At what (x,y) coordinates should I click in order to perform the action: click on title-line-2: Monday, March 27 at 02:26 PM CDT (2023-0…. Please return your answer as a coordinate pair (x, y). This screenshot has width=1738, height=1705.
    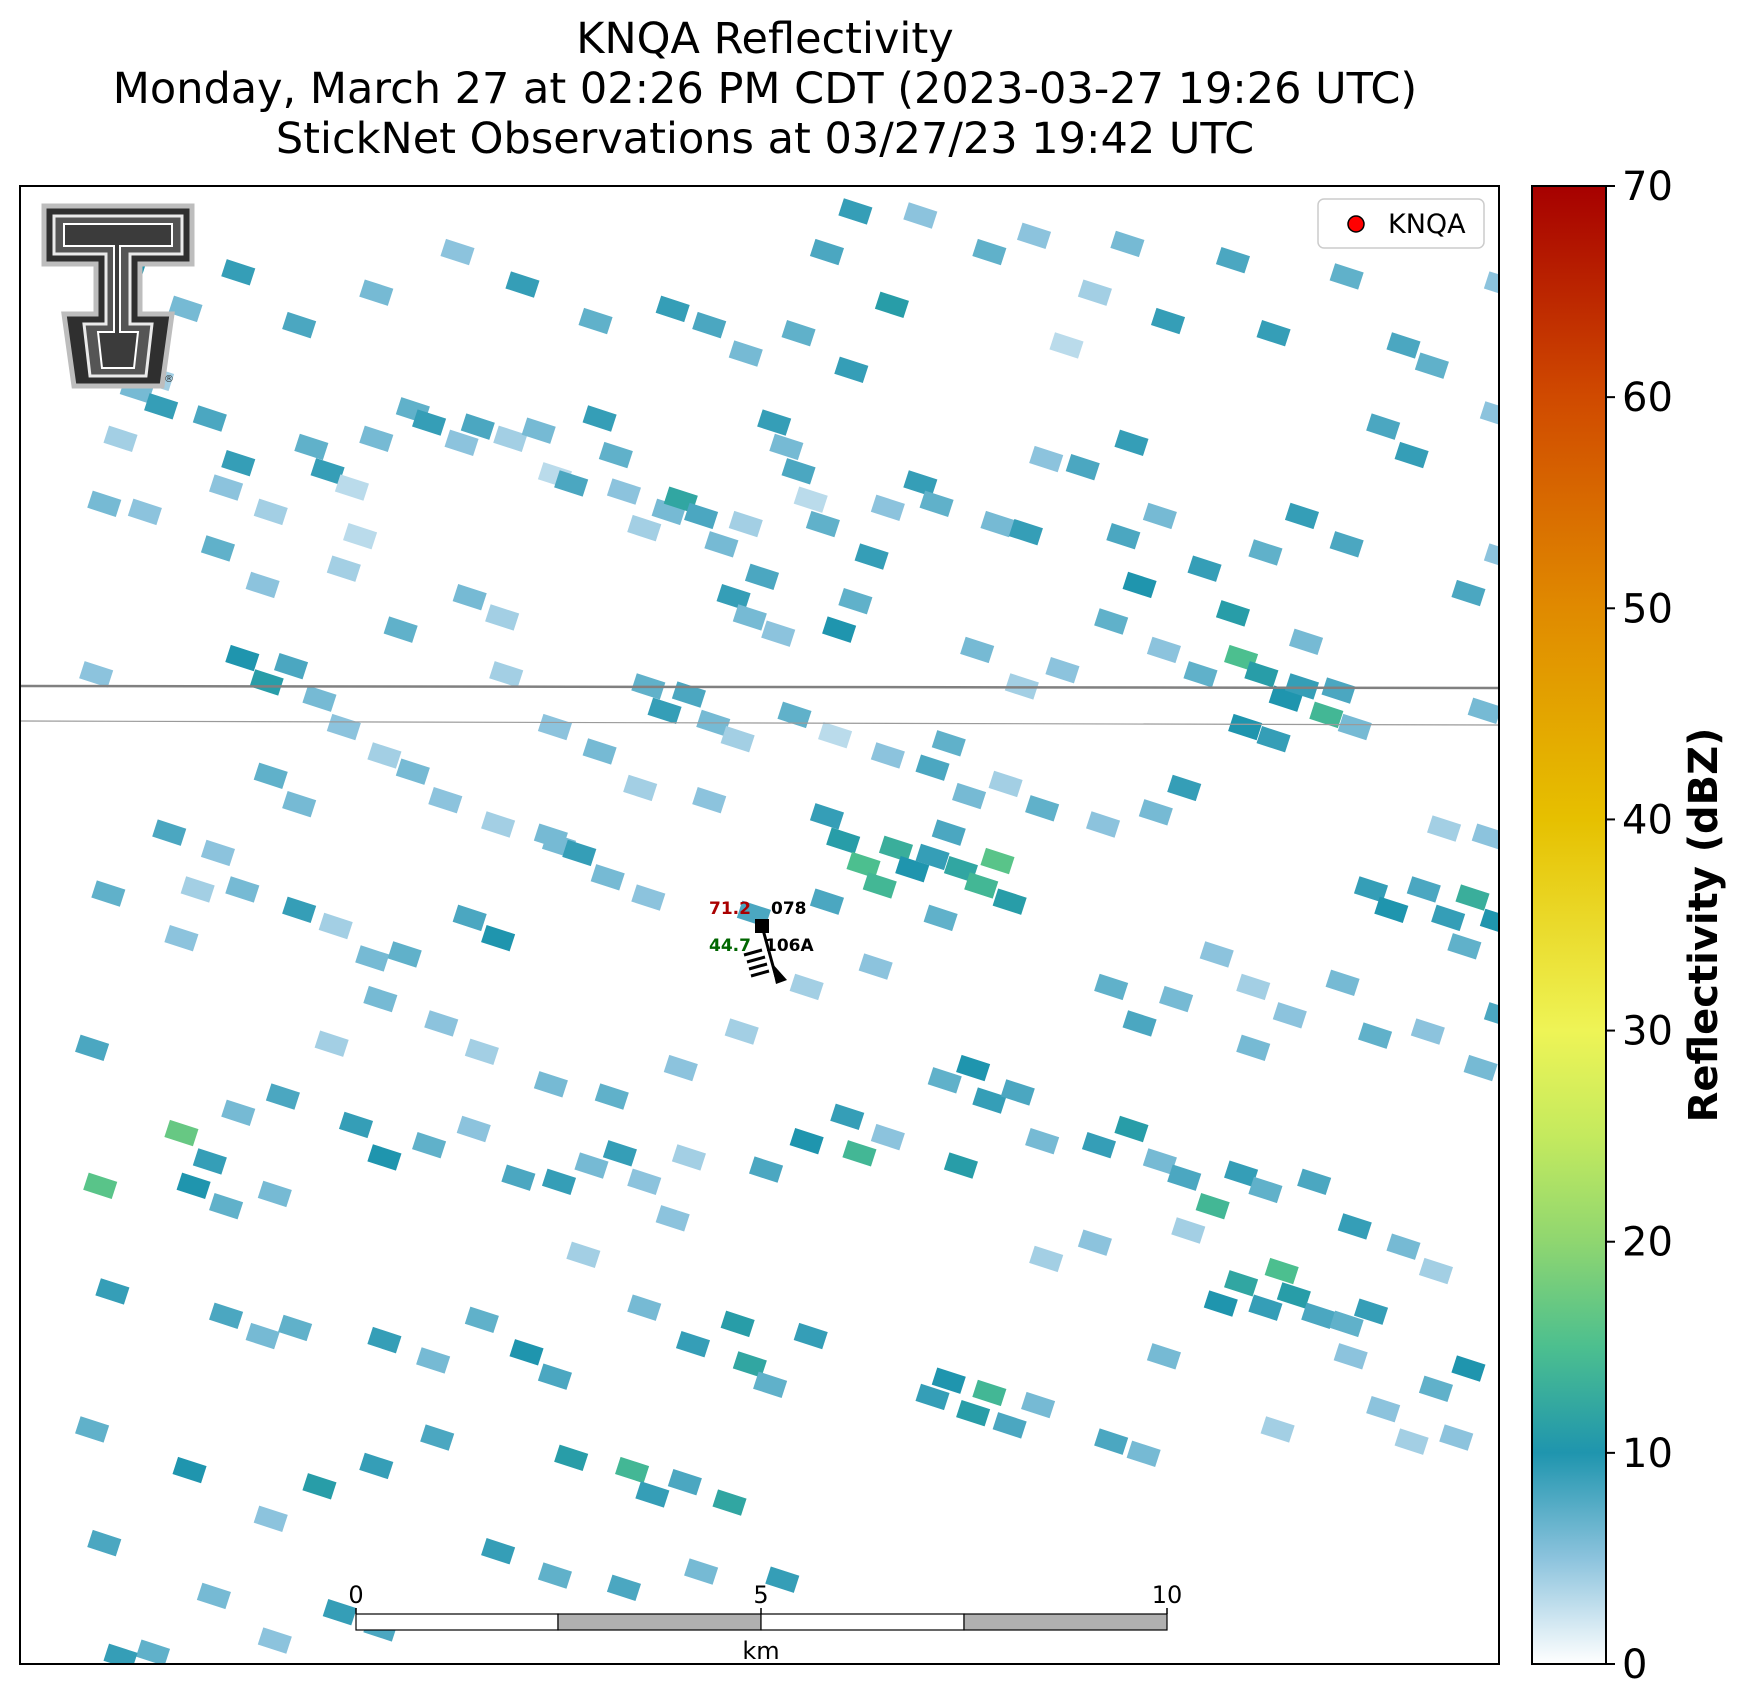
    Looking at the image, I should click on (765, 89).